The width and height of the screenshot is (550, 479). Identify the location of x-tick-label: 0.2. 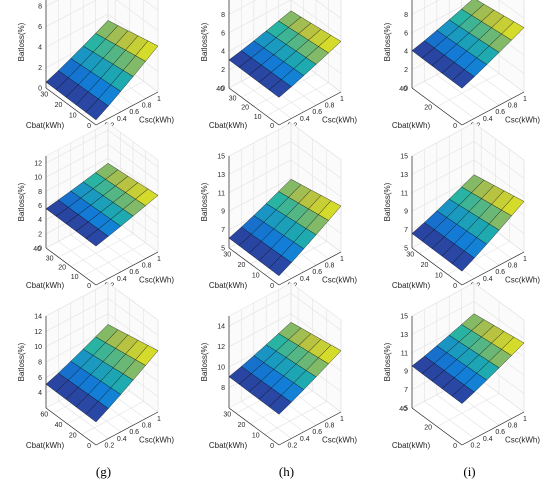
(293, 445).